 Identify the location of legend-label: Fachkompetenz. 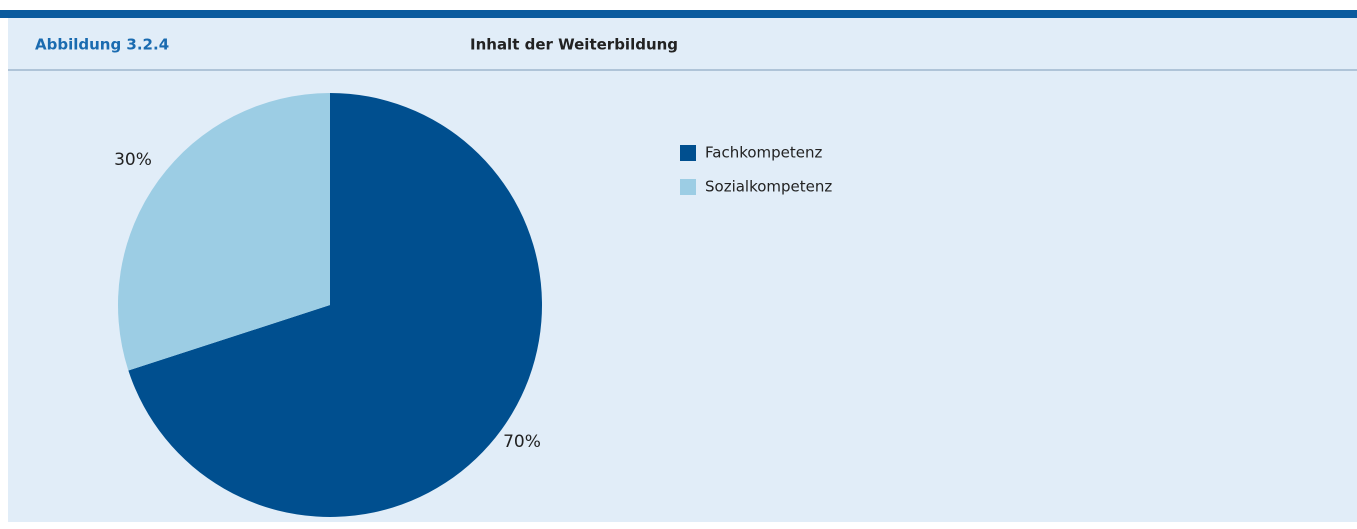
(764, 153).